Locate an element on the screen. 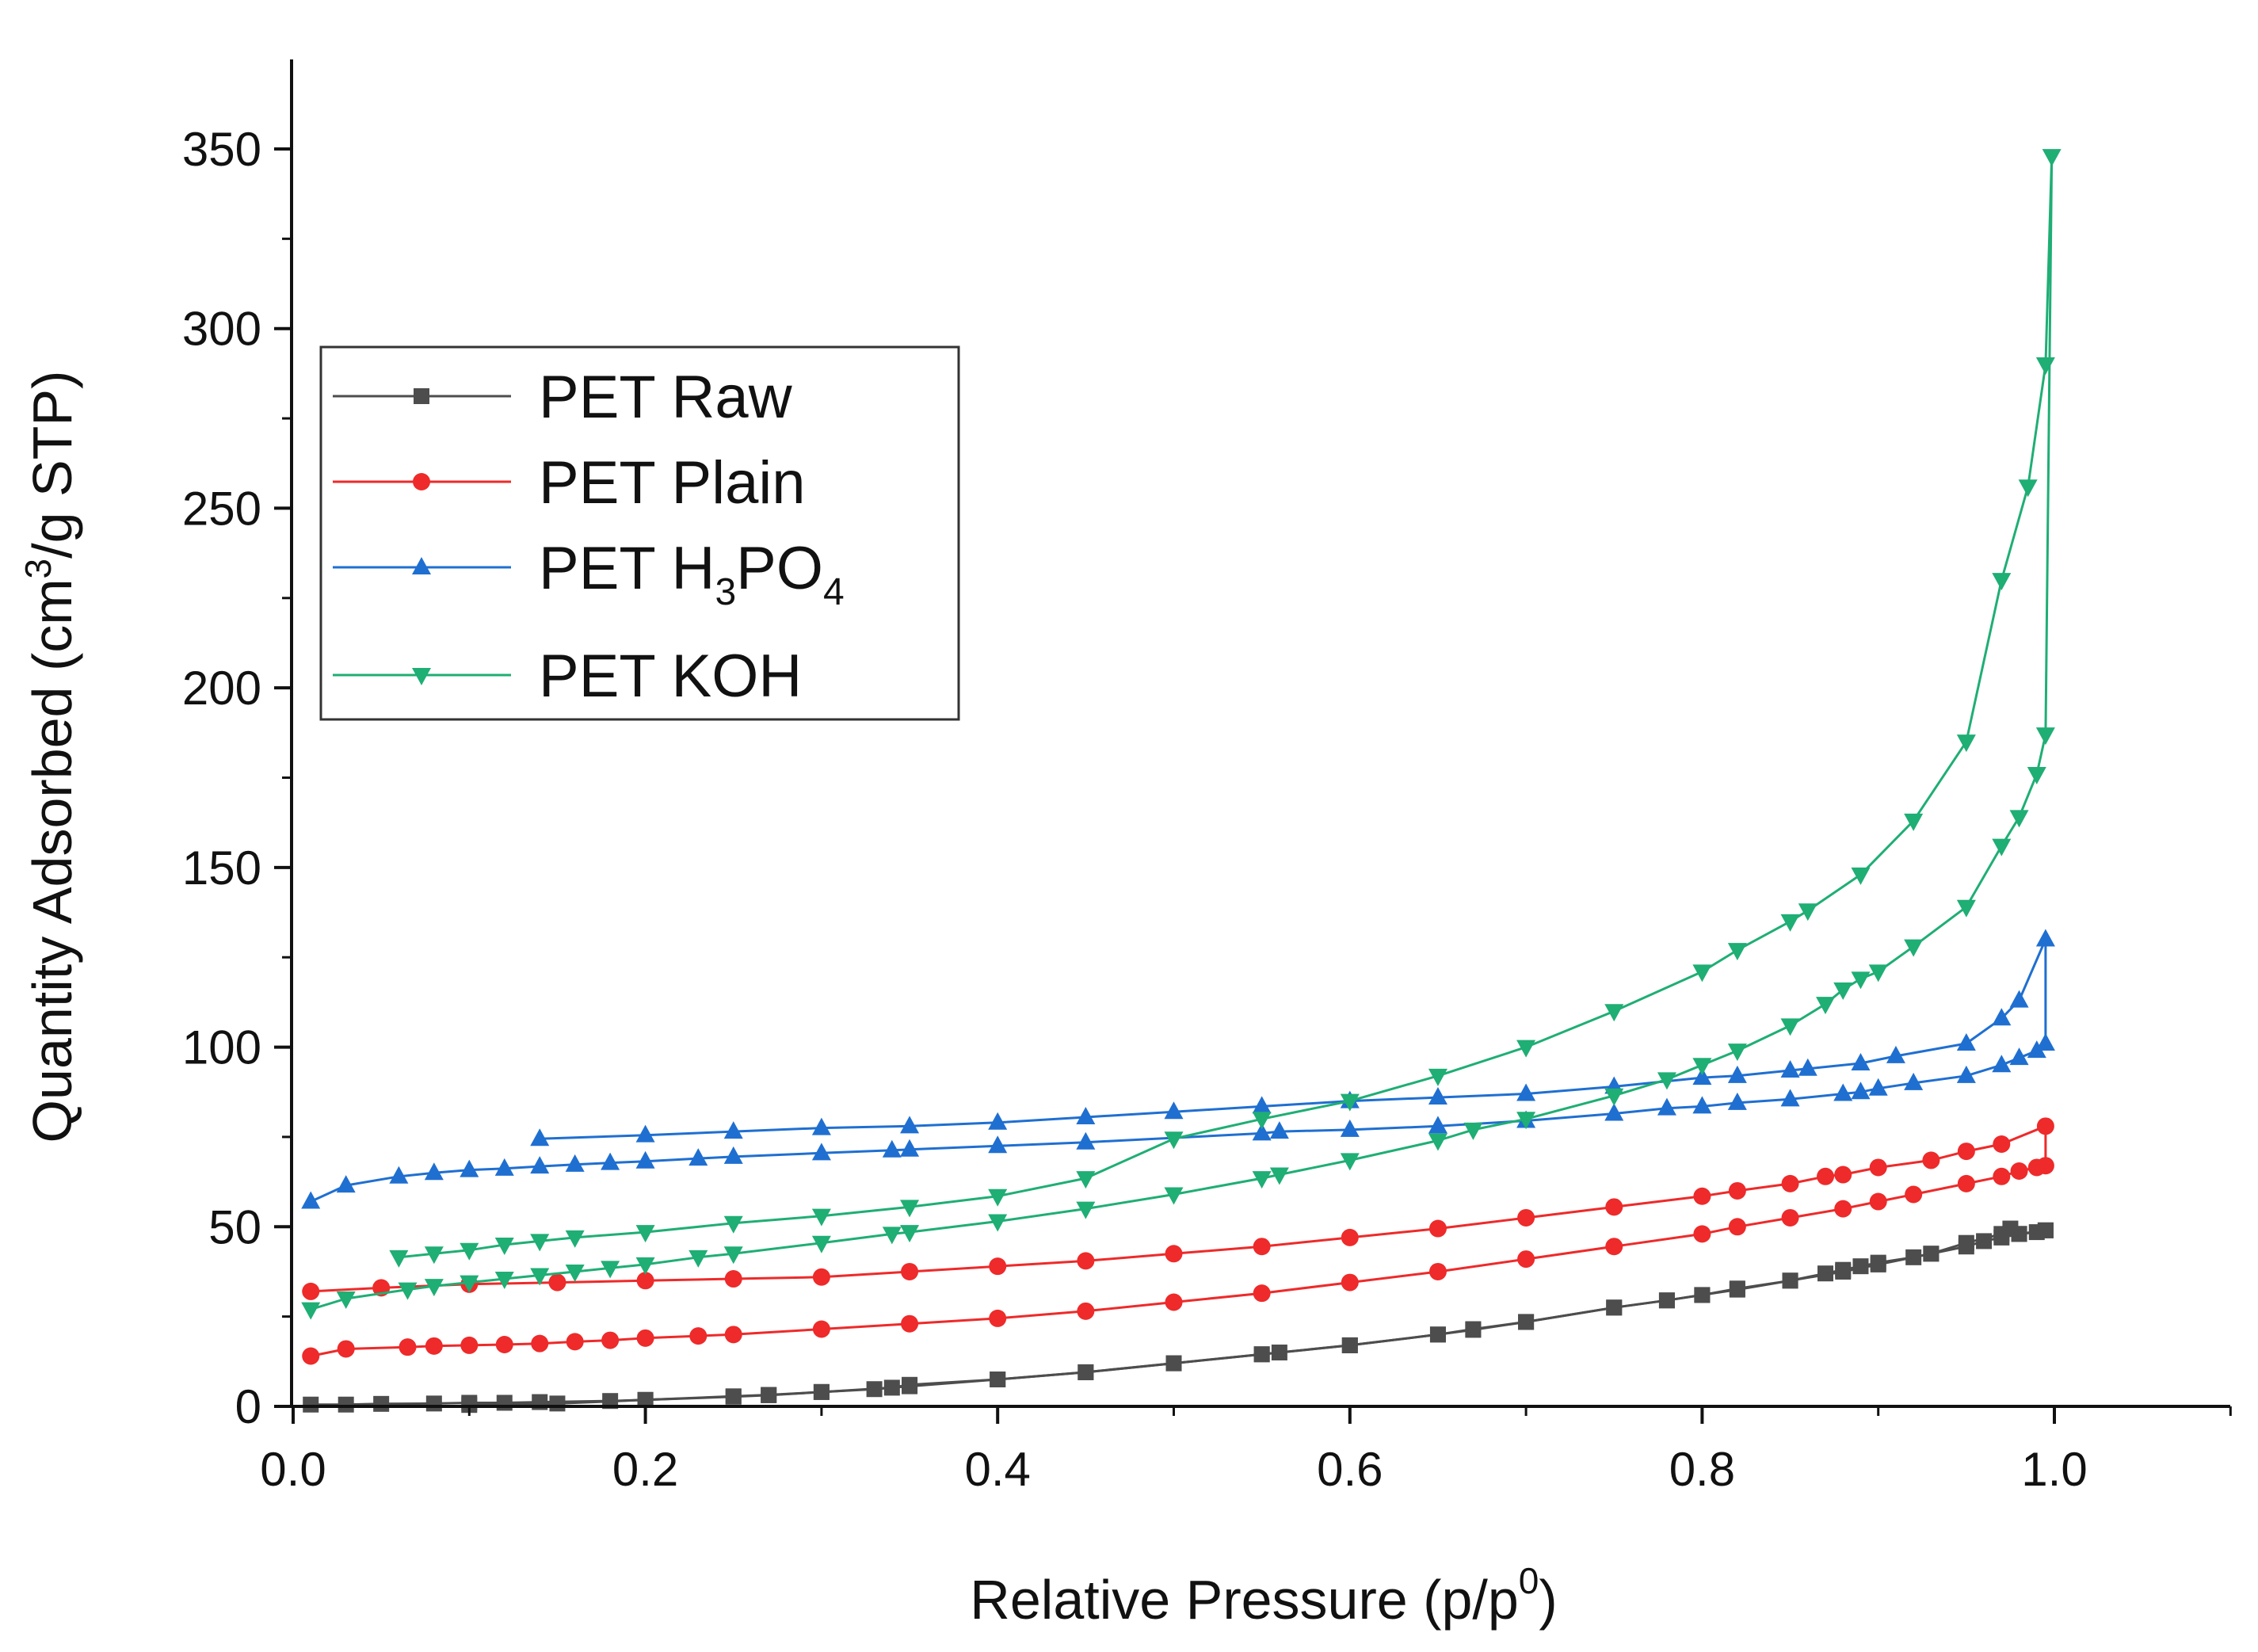 The image size is (2258, 1652). x-tick-label: 0.0 is located at coordinates (293, 1469).